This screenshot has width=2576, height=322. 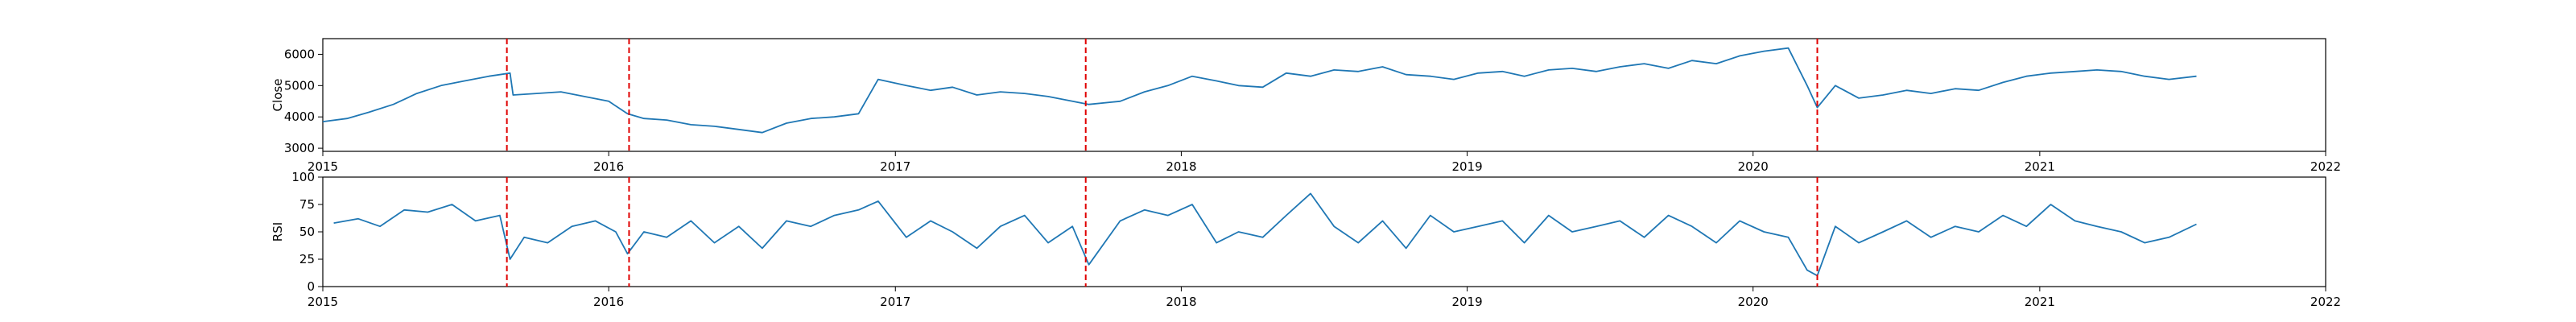 What do you see at coordinates (277, 95) in the screenshot?
I see `y-axis-label: Close` at bounding box center [277, 95].